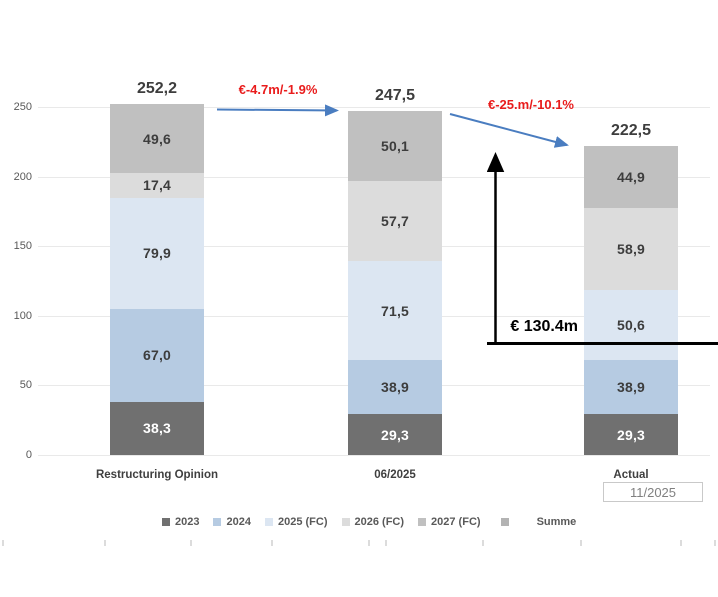 The height and width of the screenshot is (597, 718). Describe the element at coordinates (22, 176) in the screenshot. I see `y-axis-tick-label: 200` at that location.